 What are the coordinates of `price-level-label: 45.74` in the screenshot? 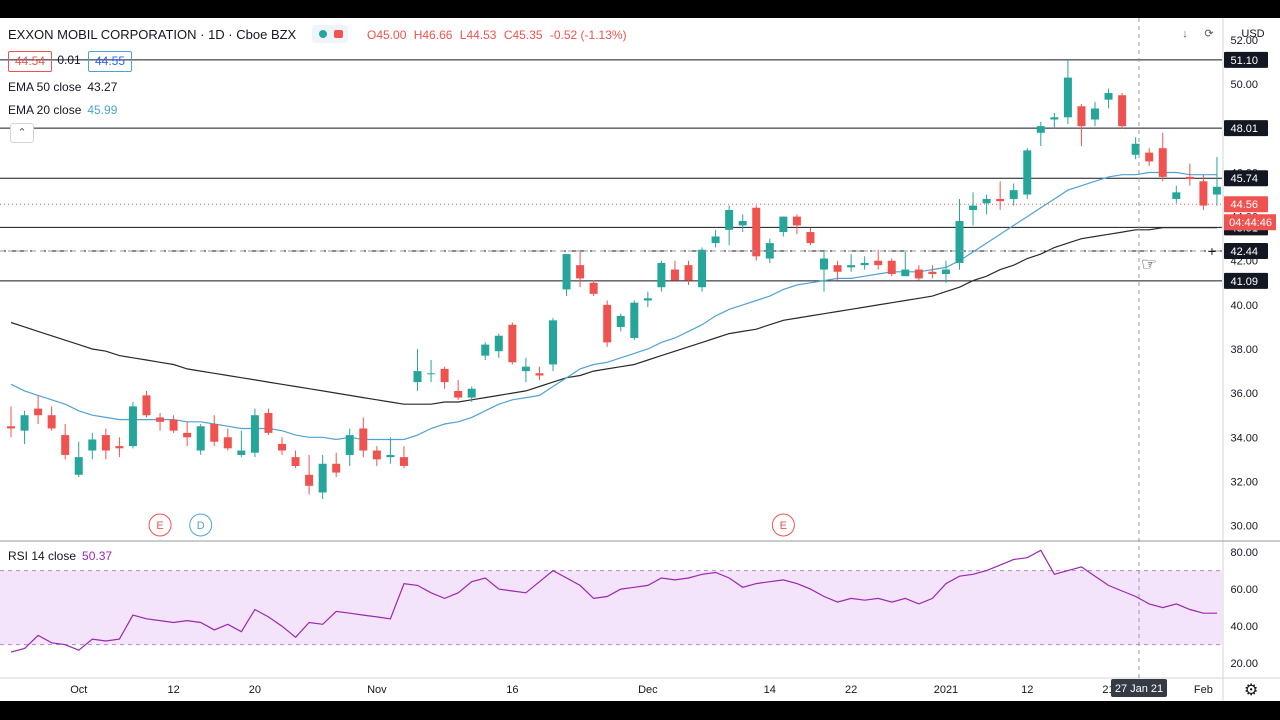 It's located at (1244, 179).